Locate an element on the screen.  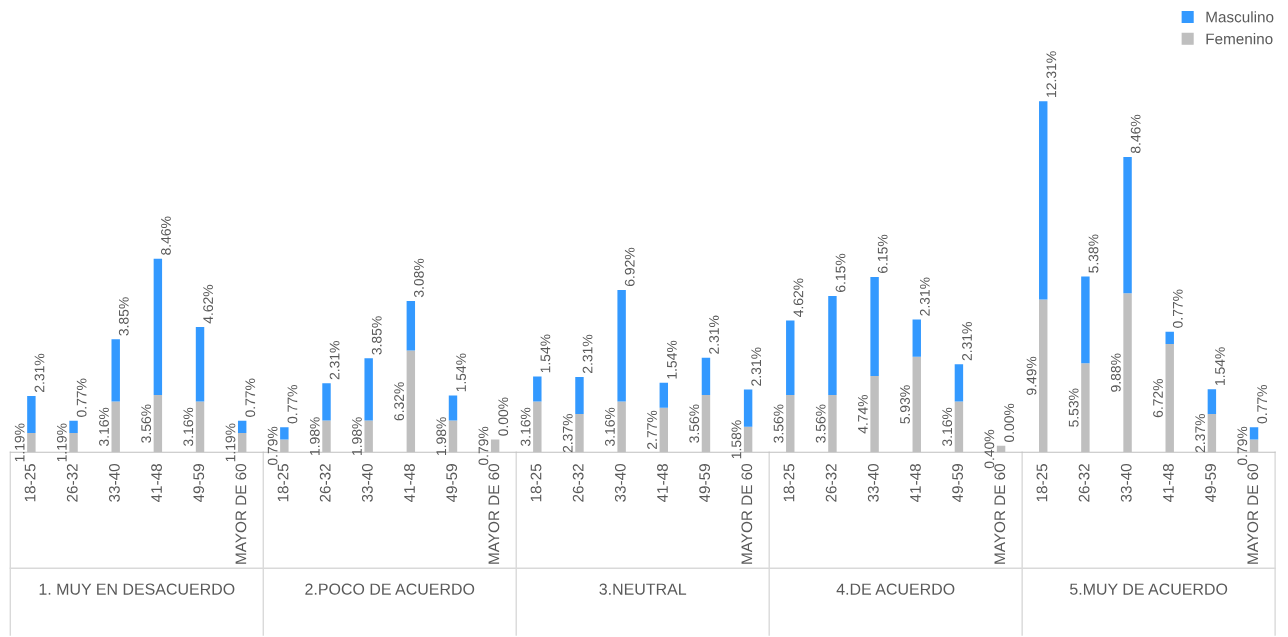
text: 3.NEUTRAL is located at coordinates (643, 589).